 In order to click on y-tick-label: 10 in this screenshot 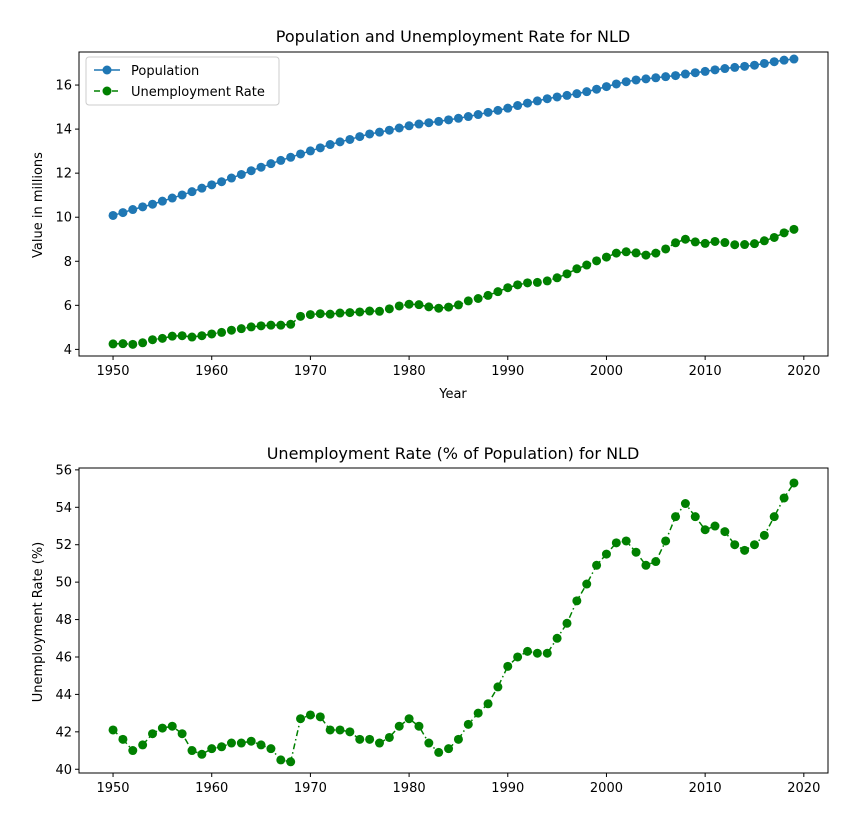, I will do `click(63, 218)`.